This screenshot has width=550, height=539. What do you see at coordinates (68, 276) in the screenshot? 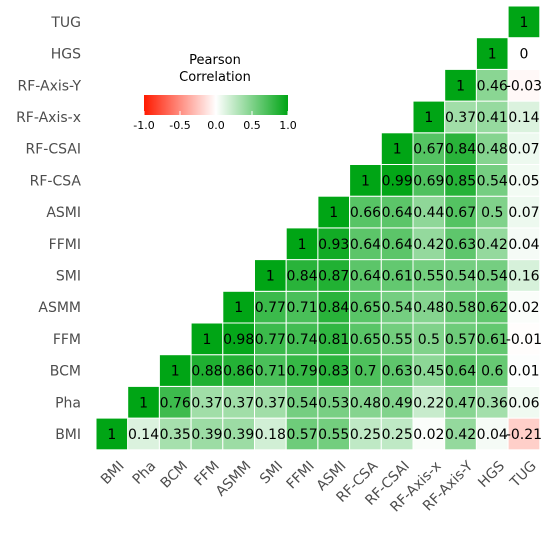
I see `row-label: SMI` at bounding box center [68, 276].